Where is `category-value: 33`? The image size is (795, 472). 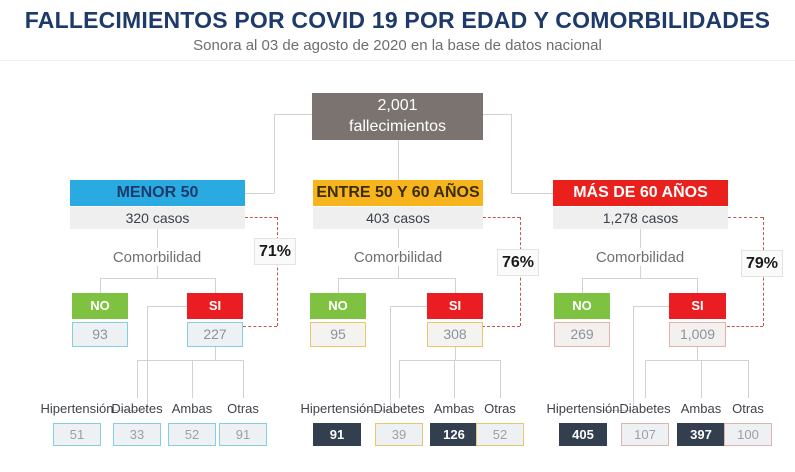 category-value: 33 is located at coordinates (137, 434).